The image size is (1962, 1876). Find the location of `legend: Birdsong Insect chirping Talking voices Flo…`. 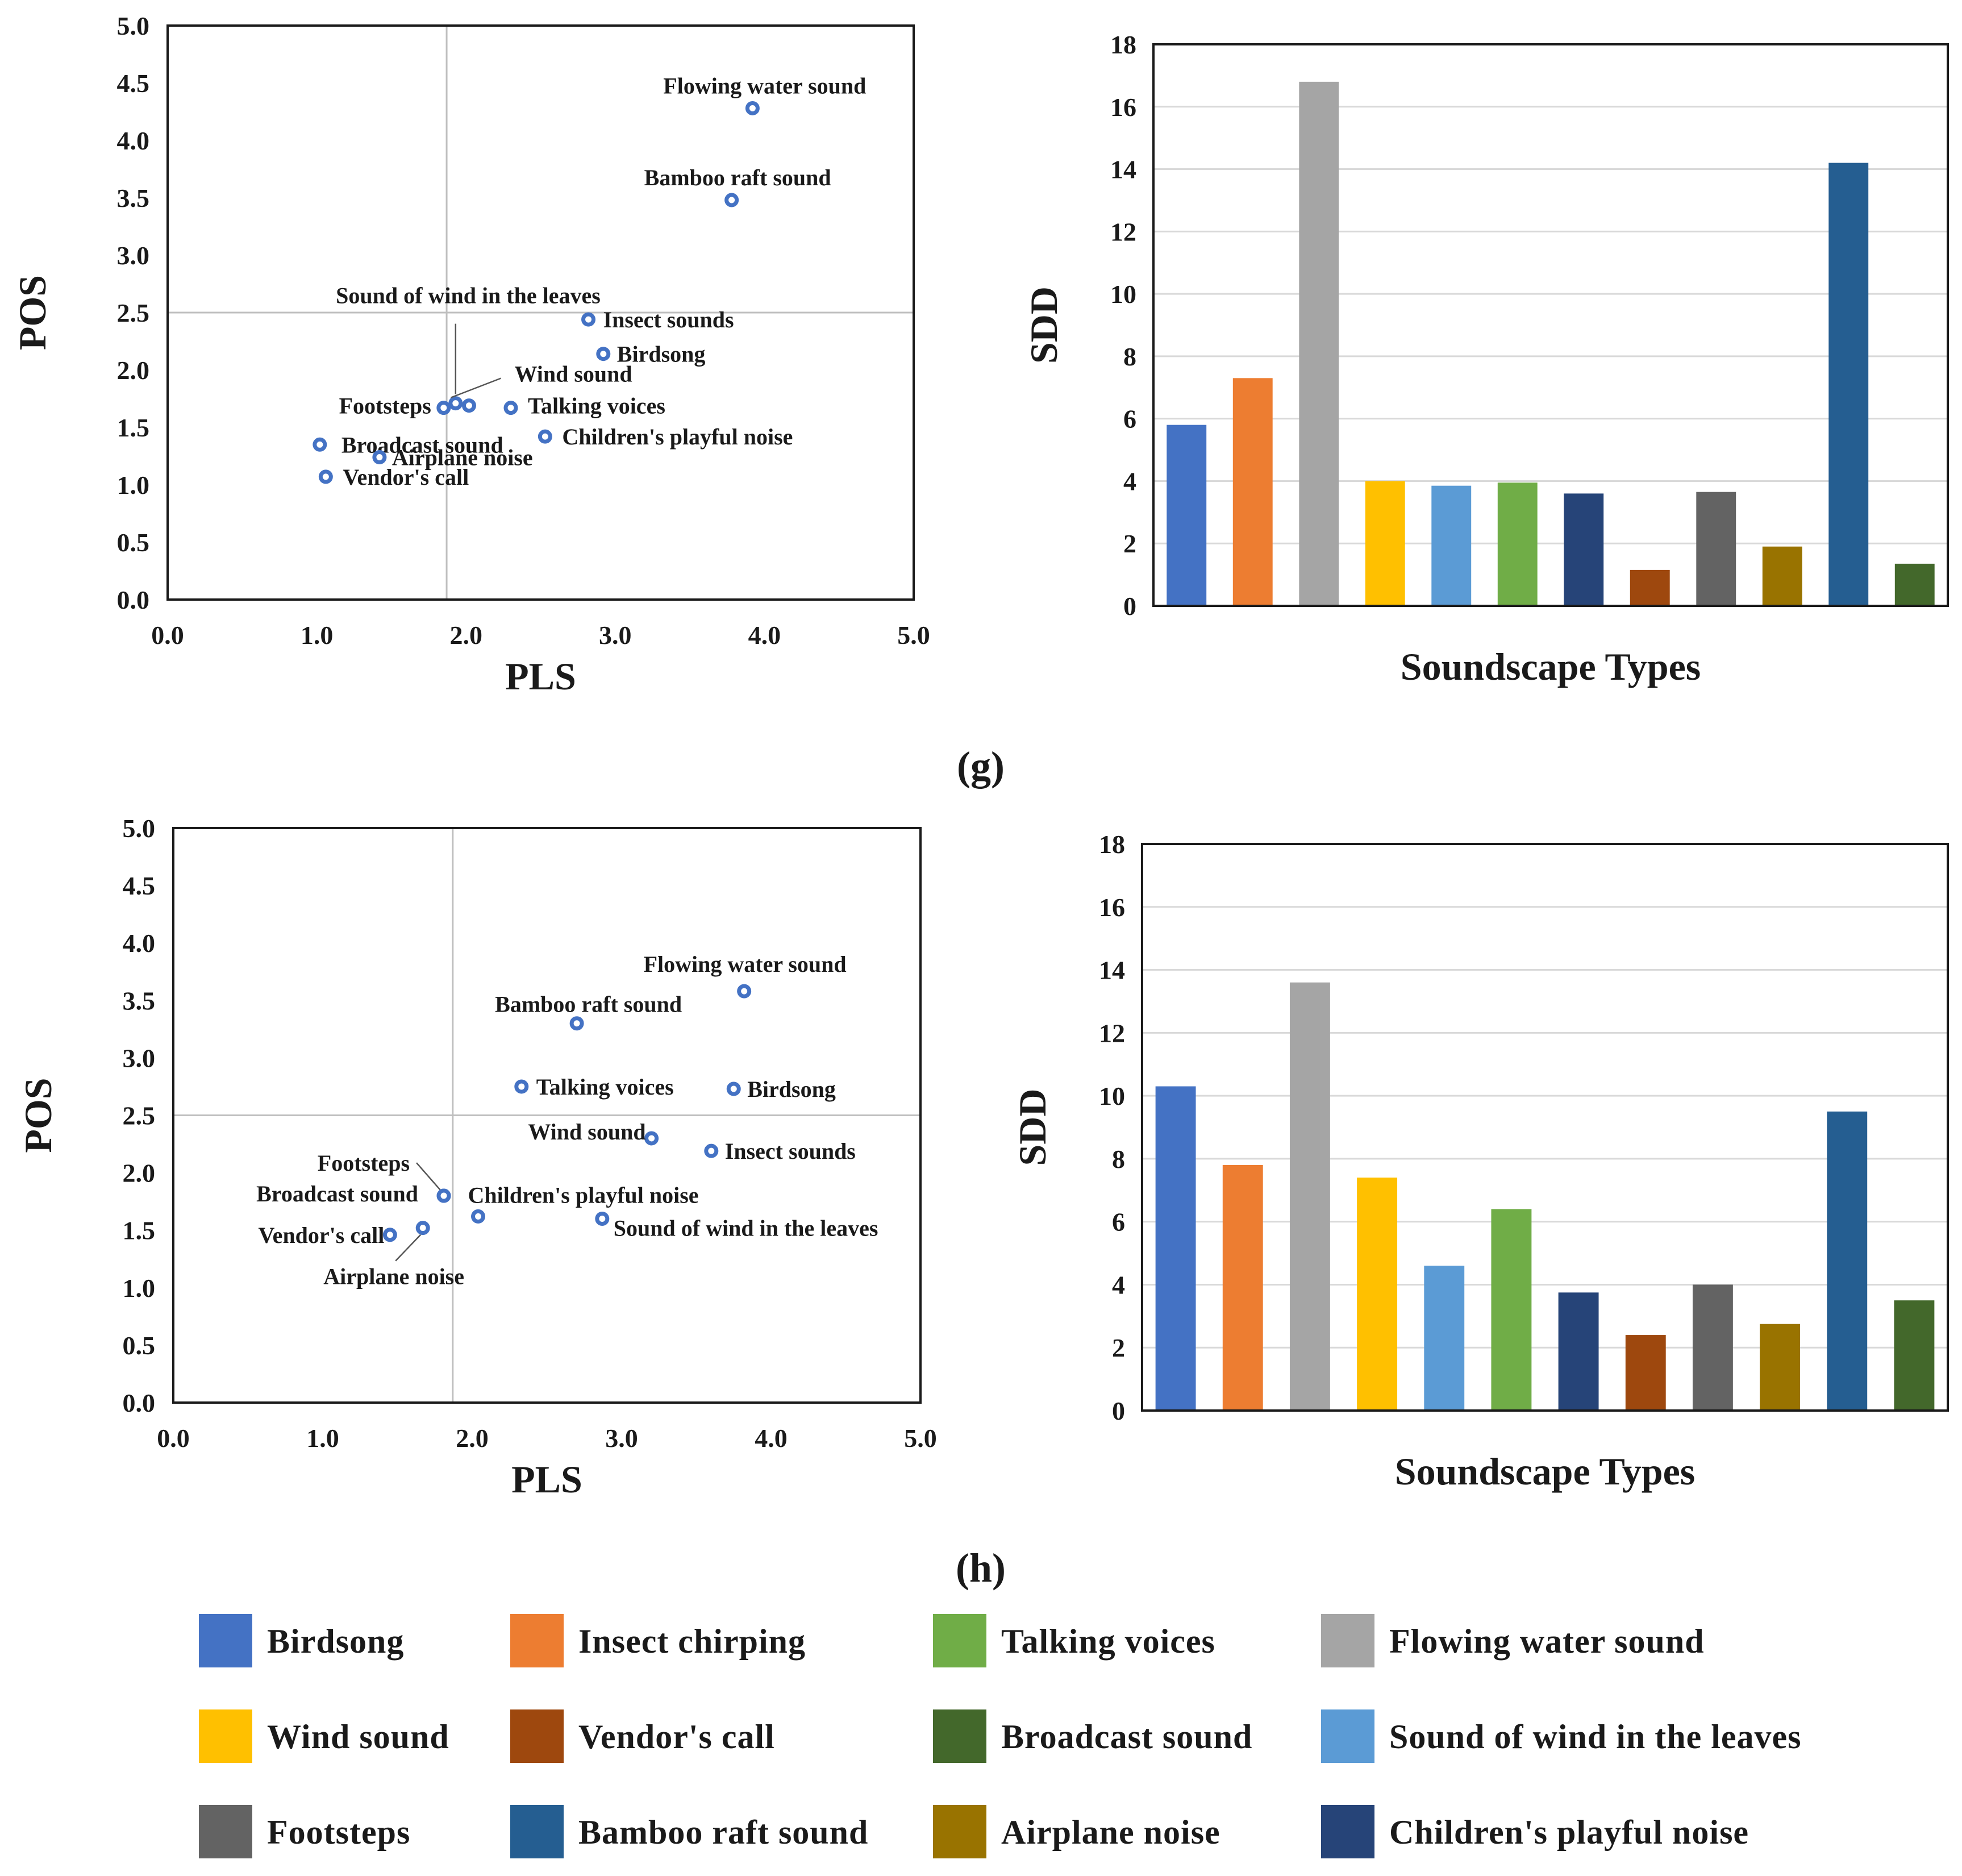

legend: Birdsong Insect chirping Talking voices Flo… is located at coordinates (1000, 1736).